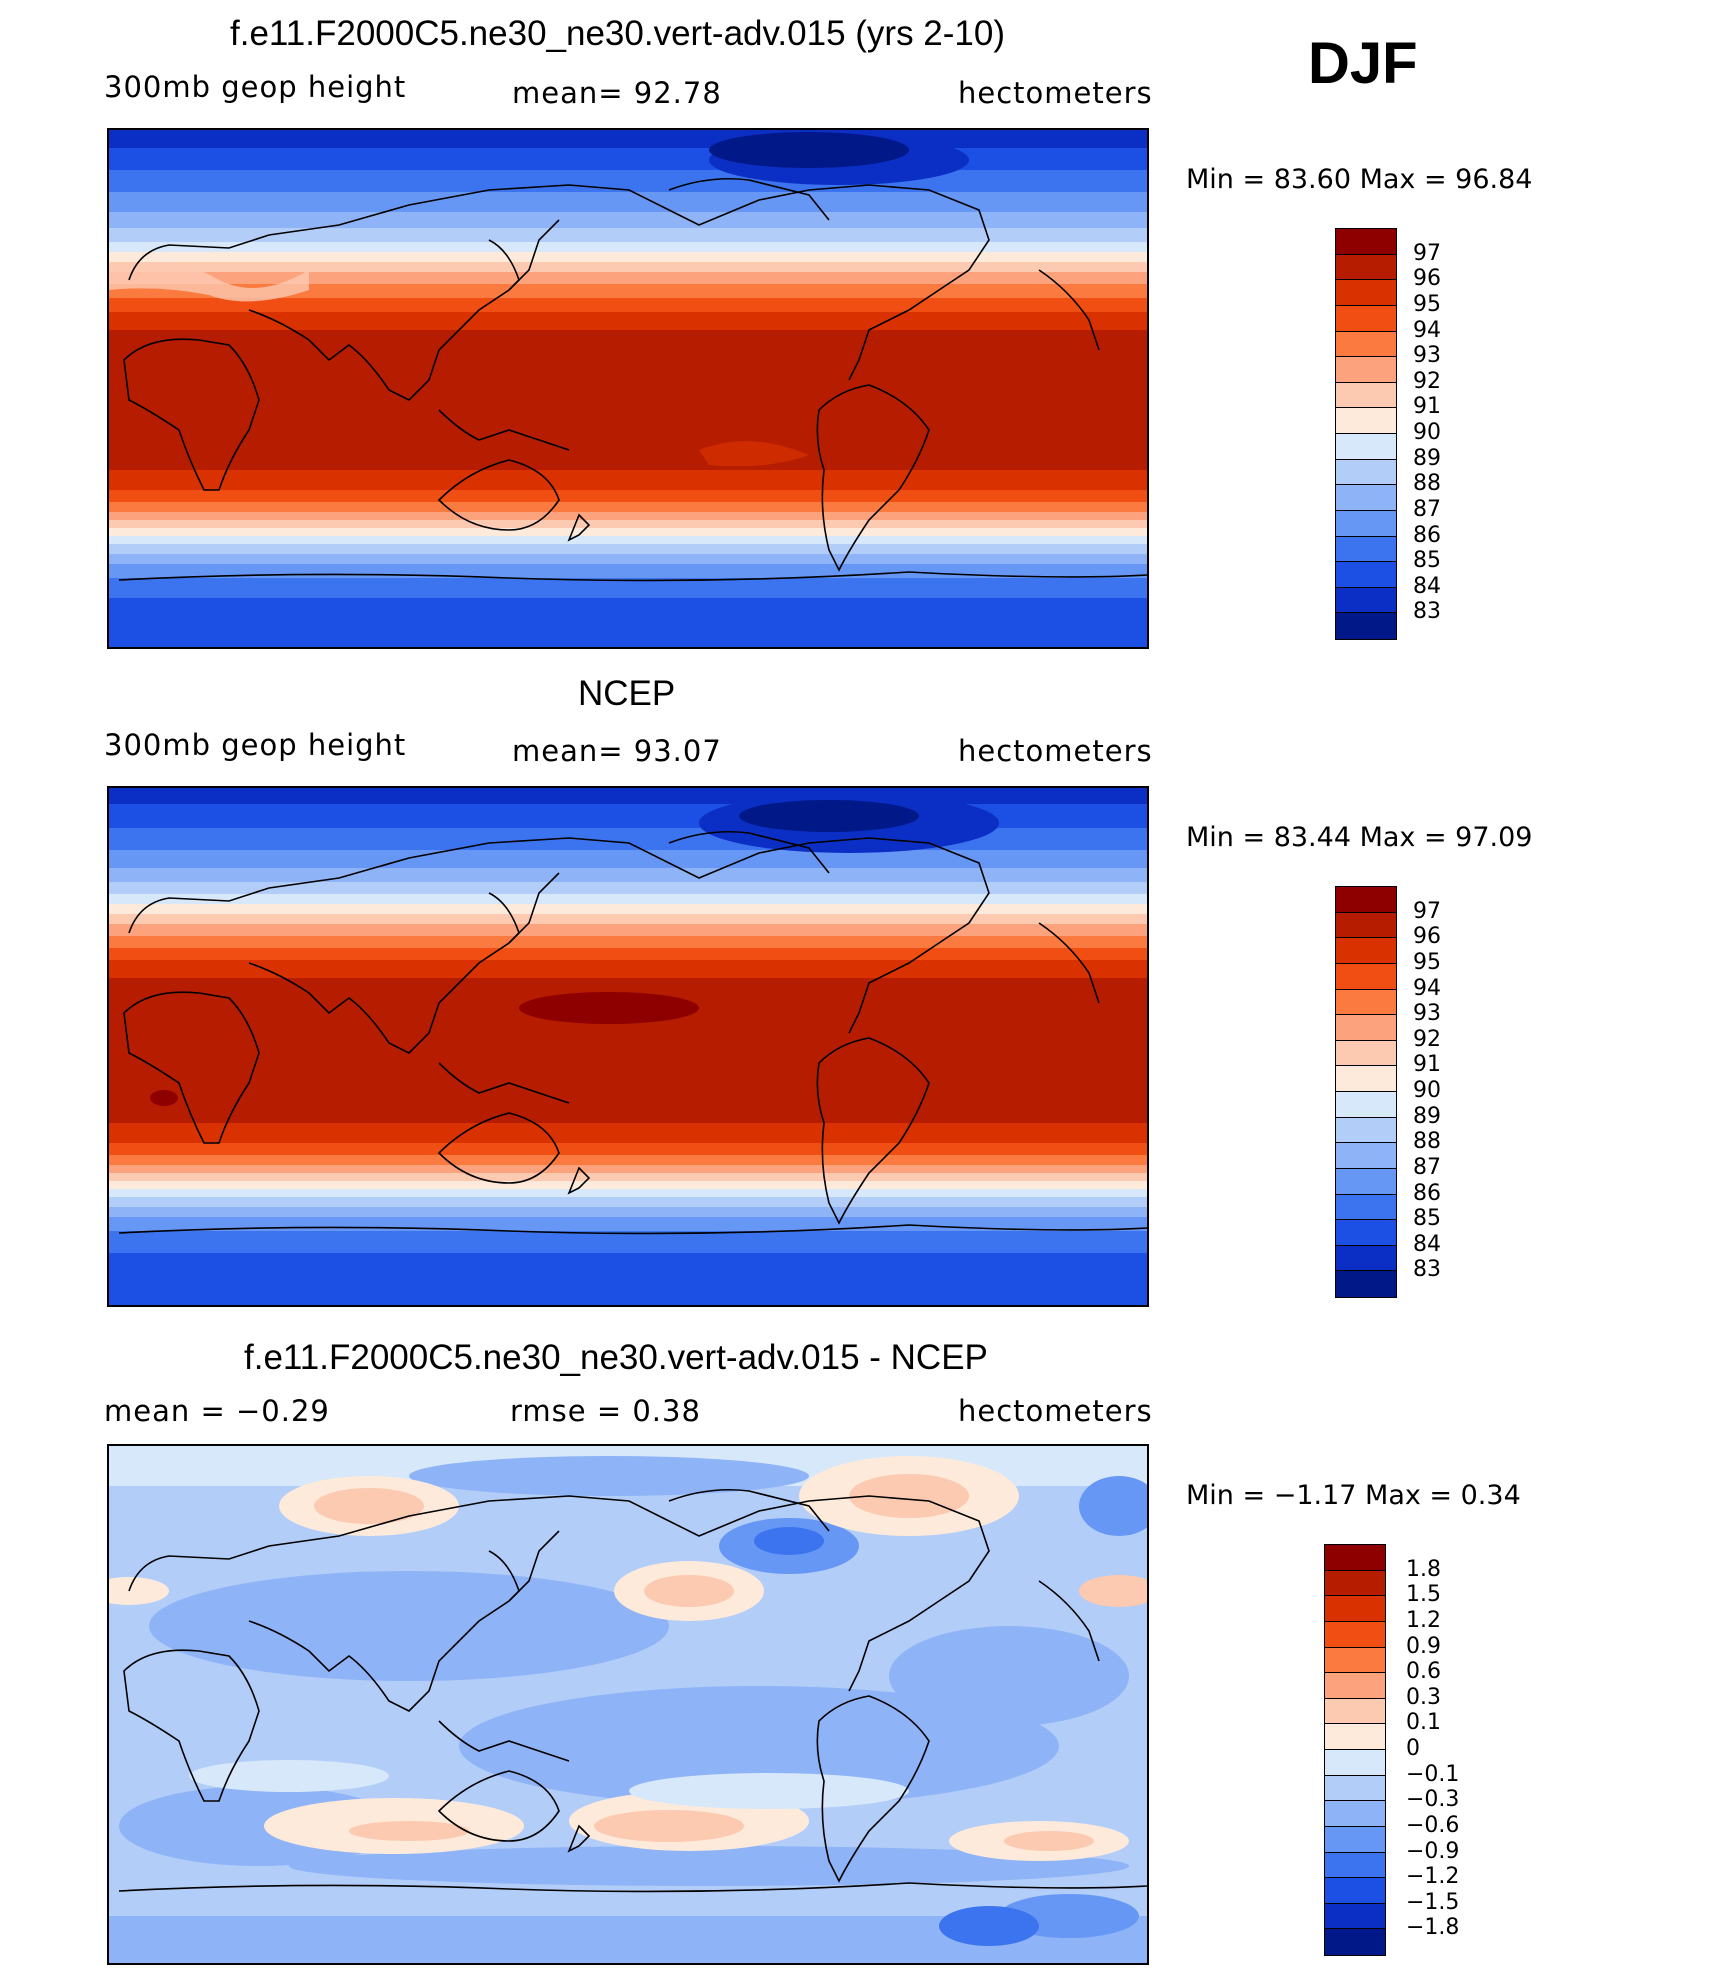 The image size is (1710, 1986). I want to click on model-colorbar-ticks: 97 96 95 94 93 92 91 90 89 88 87 86 85 84 83, so click(1453, 434).